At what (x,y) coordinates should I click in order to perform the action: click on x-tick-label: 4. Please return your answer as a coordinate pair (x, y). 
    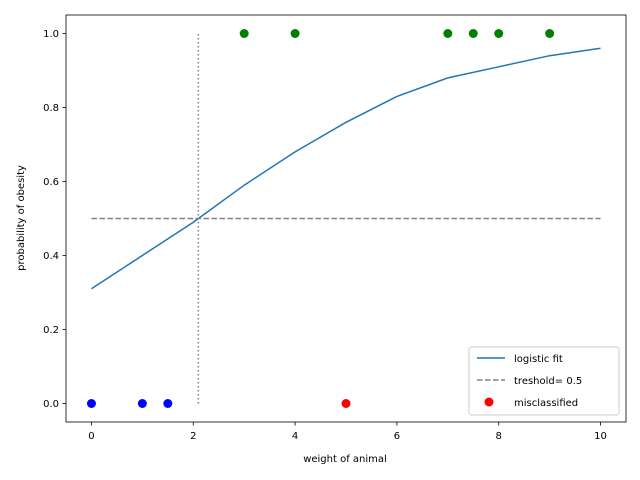
    Looking at the image, I should click on (295, 436).